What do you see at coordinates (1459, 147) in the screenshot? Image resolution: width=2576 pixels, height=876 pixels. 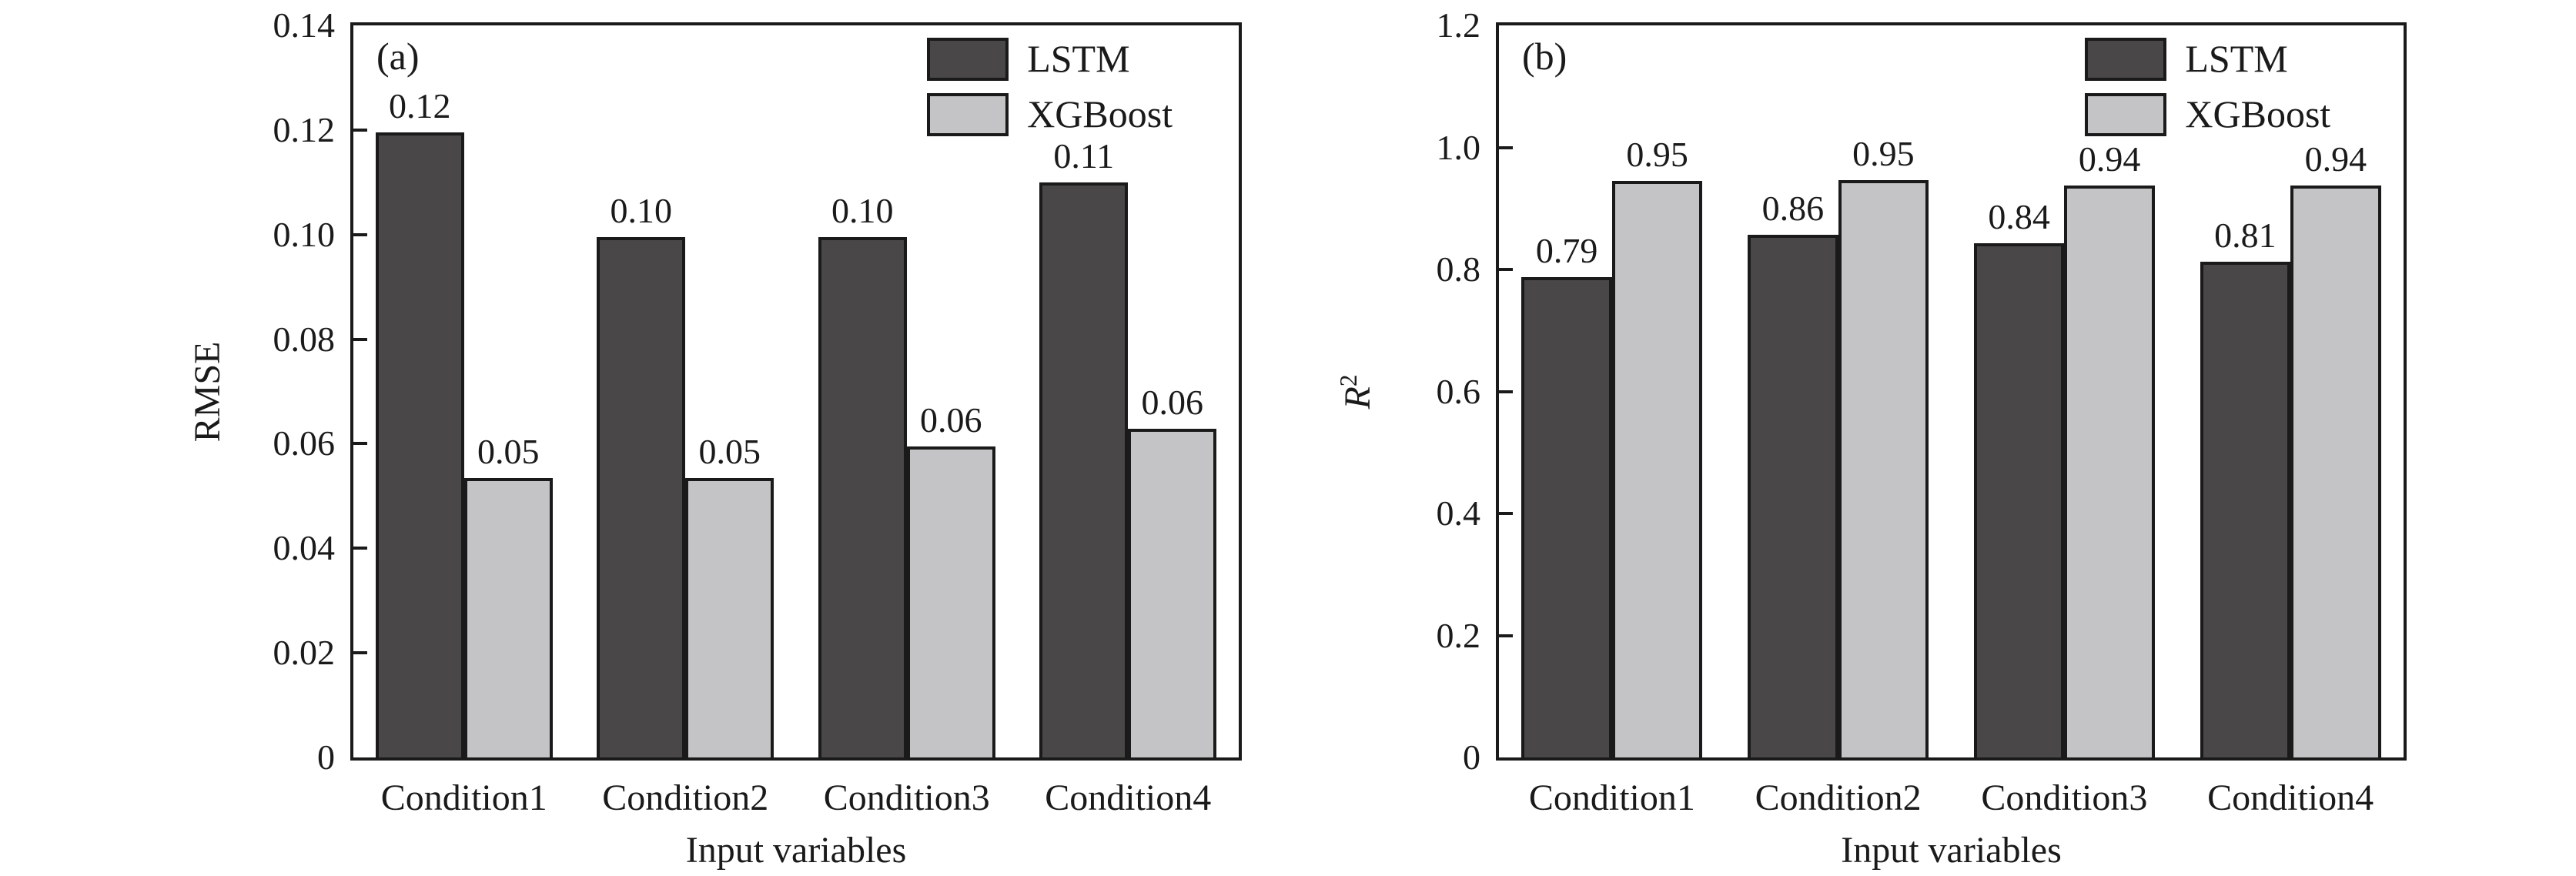 I see `y-tick-label-b: 1.0` at bounding box center [1459, 147].